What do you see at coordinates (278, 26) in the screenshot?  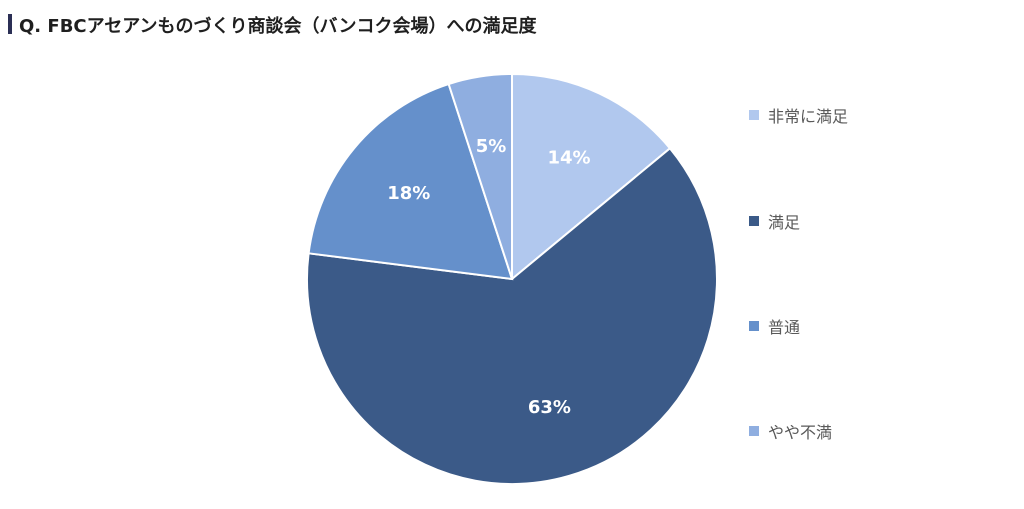 I see `chart-title: Q. FBCアセアンものづくり商談会（バンコク会場）への満足度` at bounding box center [278, 26].